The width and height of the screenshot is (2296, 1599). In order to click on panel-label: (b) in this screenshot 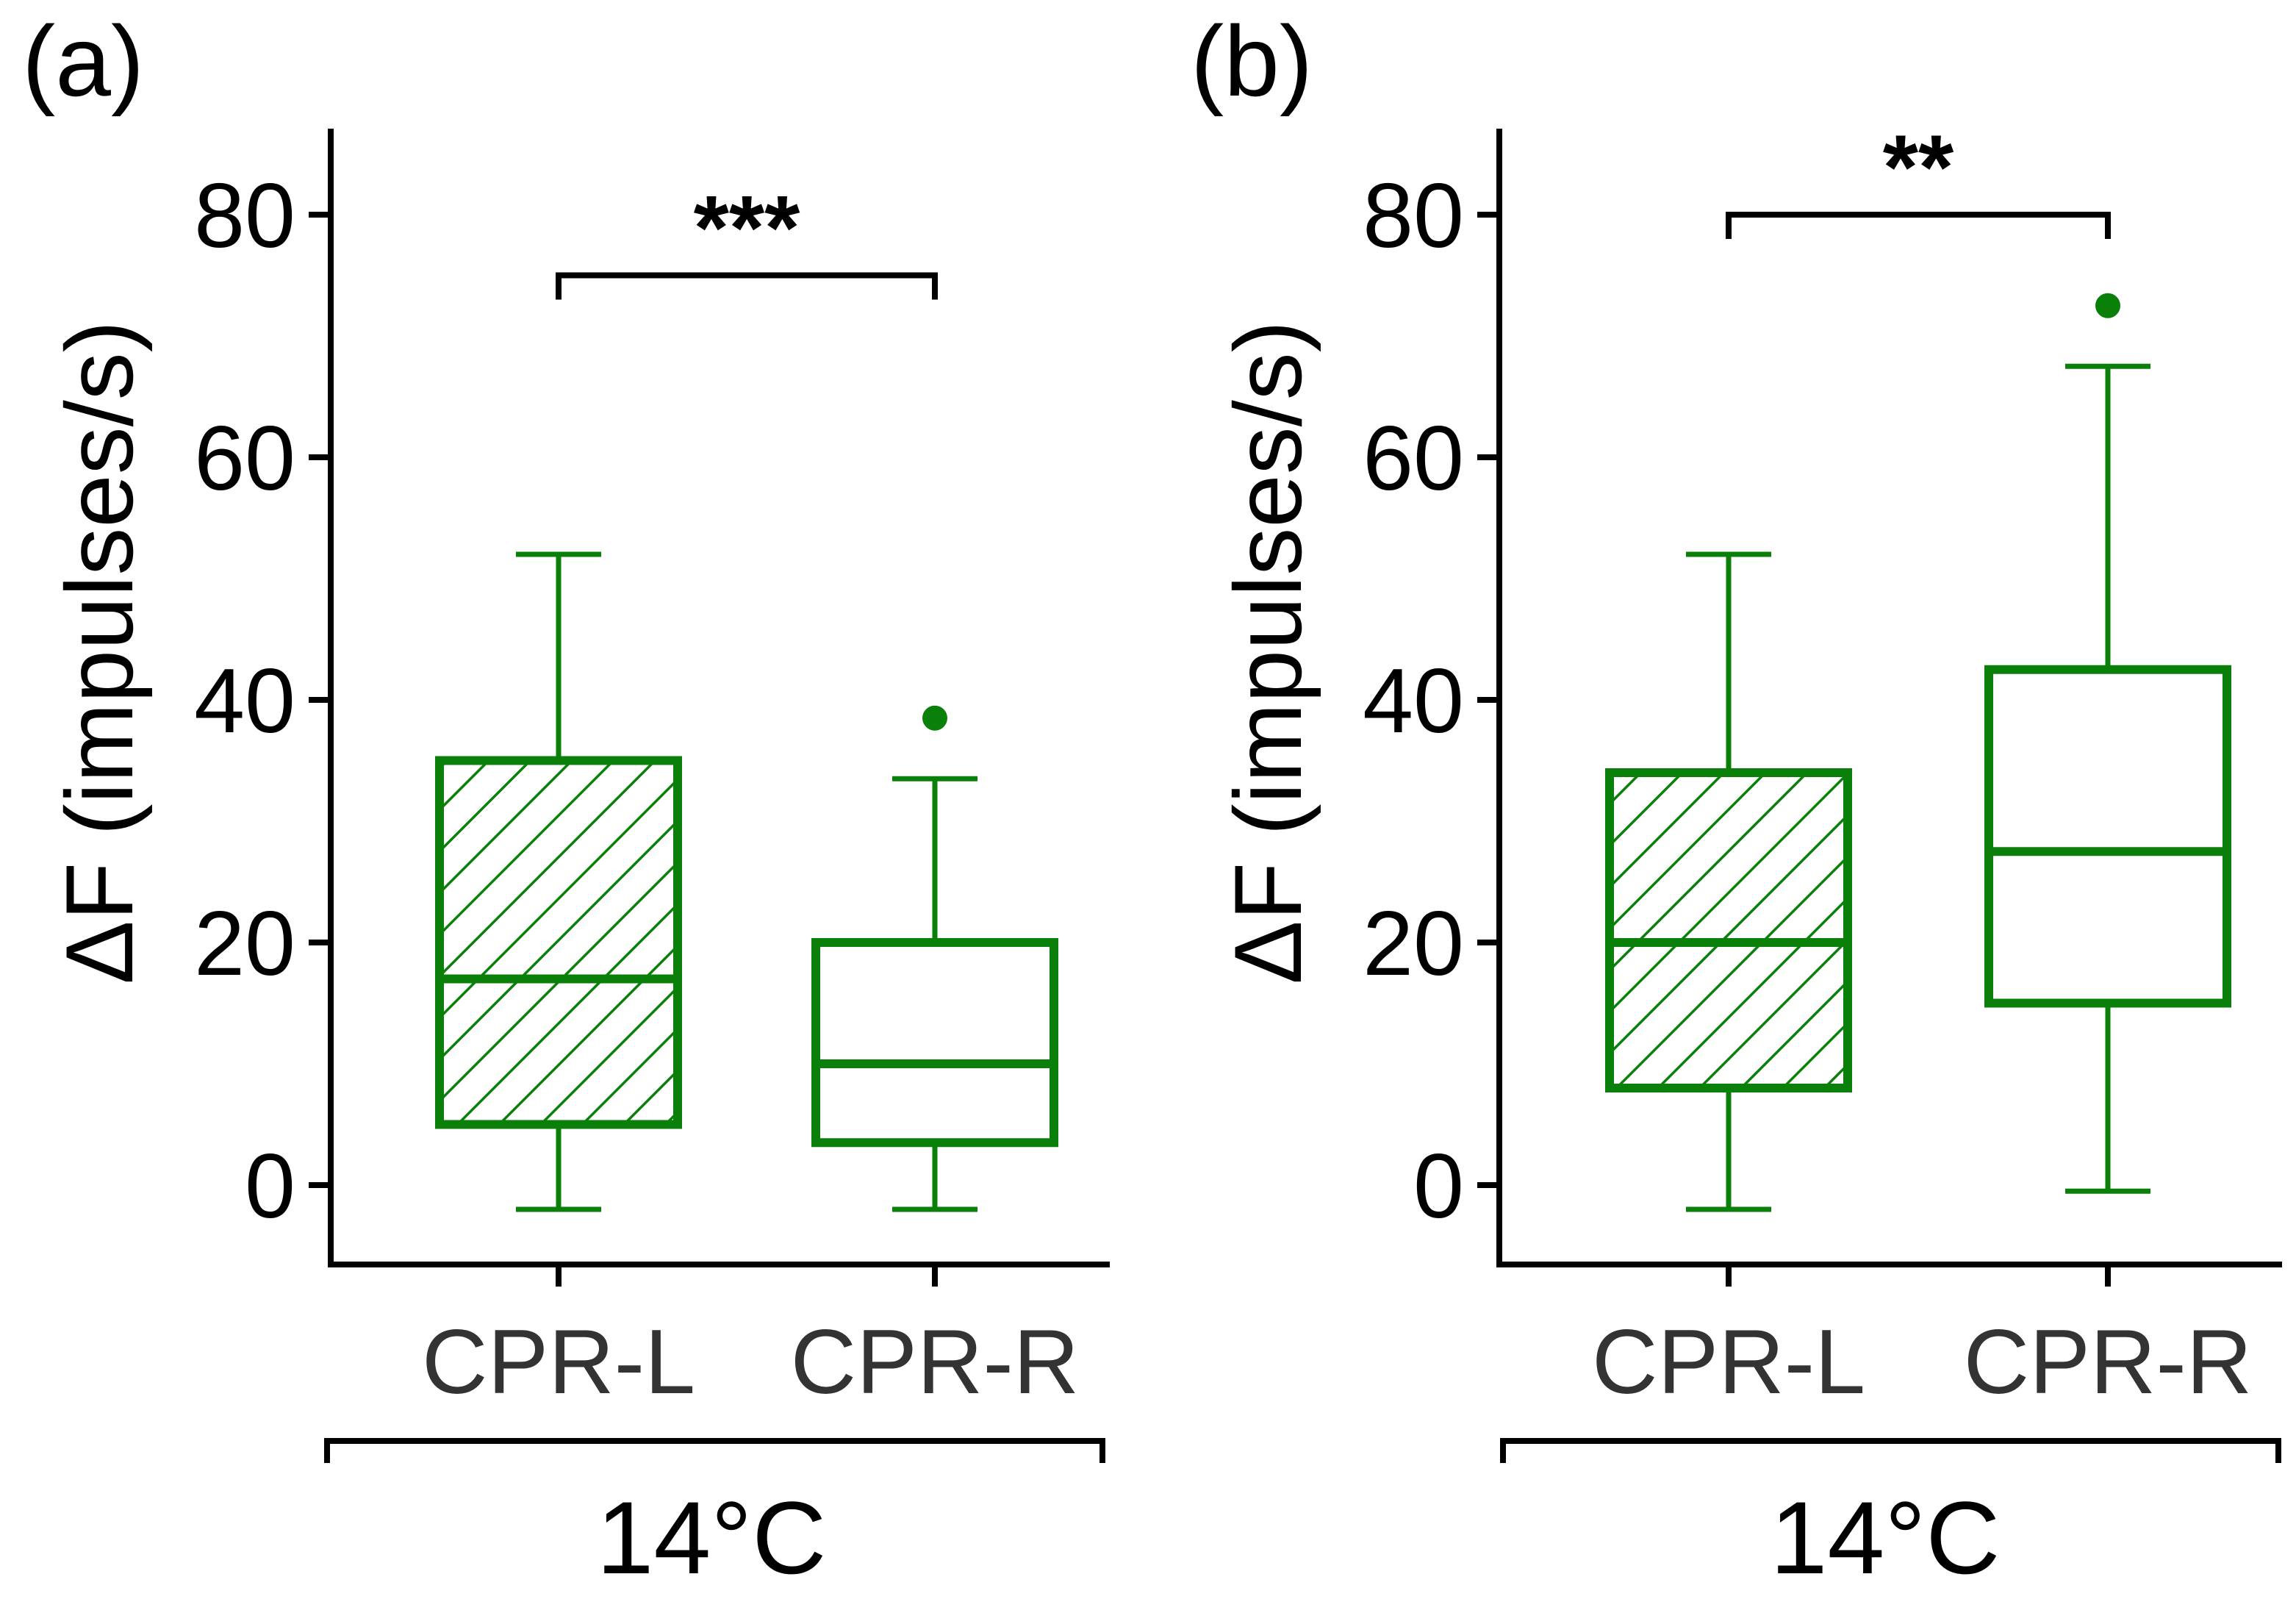, I will do `click(1252, 61)`.